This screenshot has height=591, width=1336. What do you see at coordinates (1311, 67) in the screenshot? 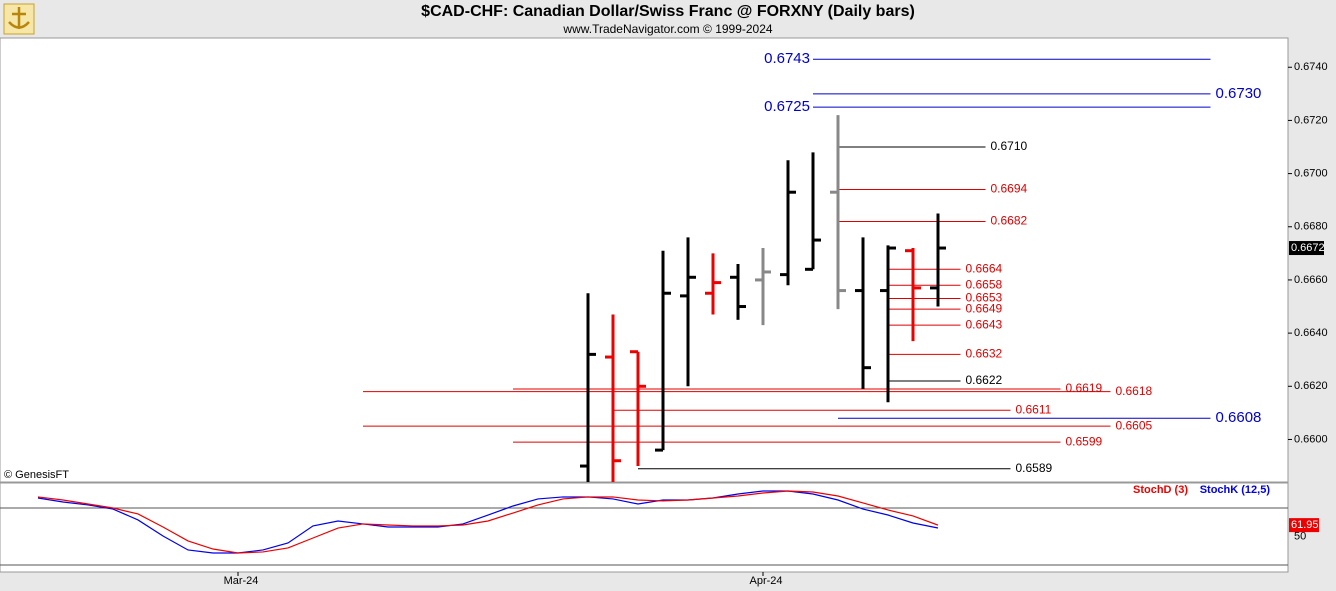
I see `y-tick-label: 0.6740` at bounding box center [1311, 67].